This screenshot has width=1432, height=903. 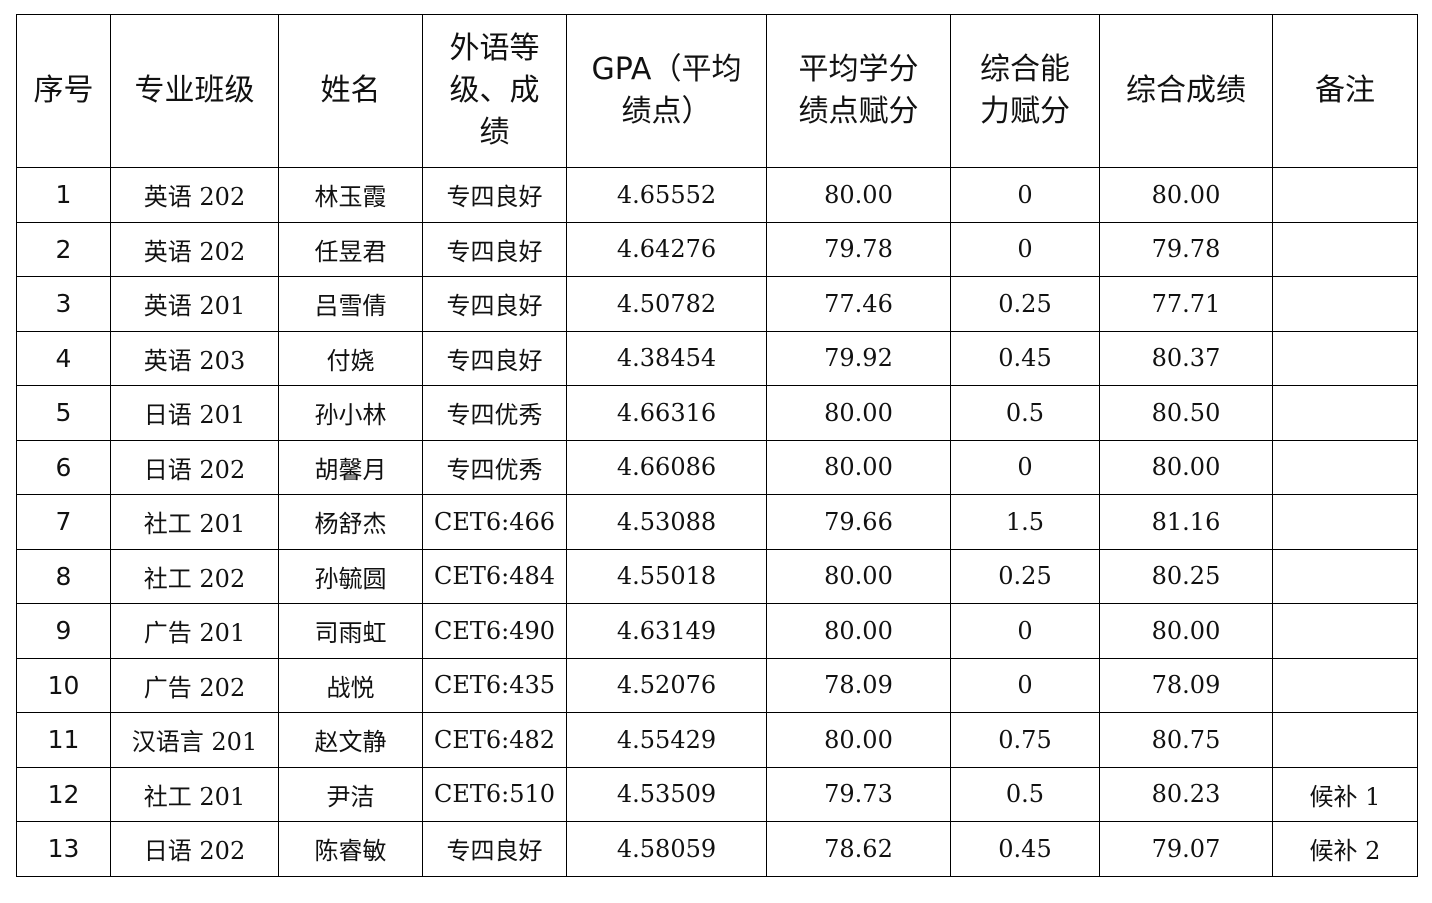 I want to click on cell-total-score: 78.09, so click(x=1186, y=685).